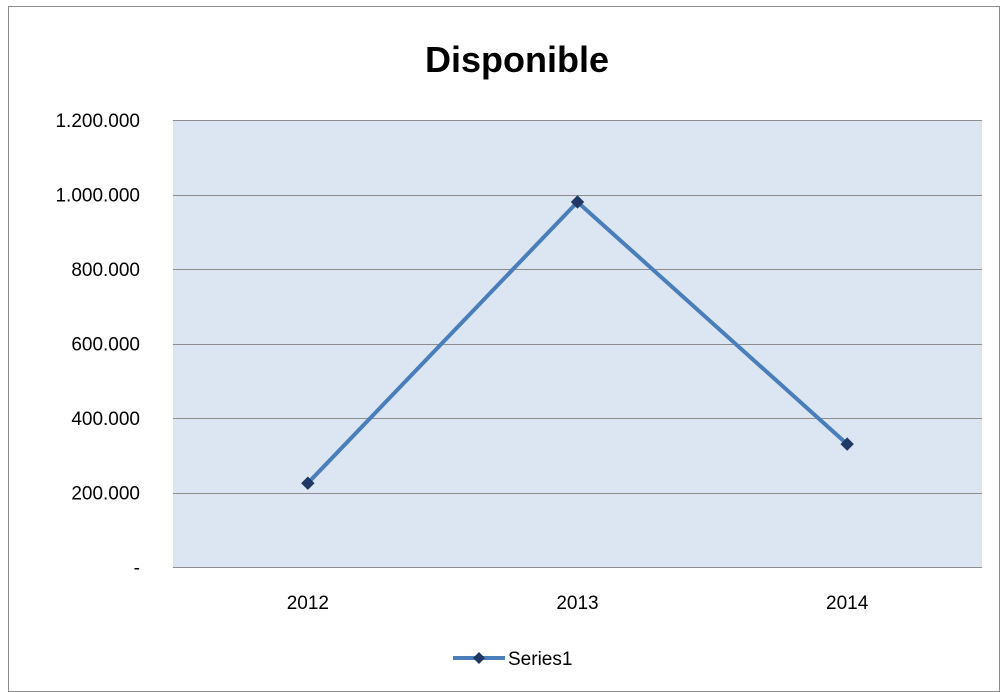  Describe the element at coordinates (847, 603) in the screenshot. I see `x-tick-label: 2014` at that location.